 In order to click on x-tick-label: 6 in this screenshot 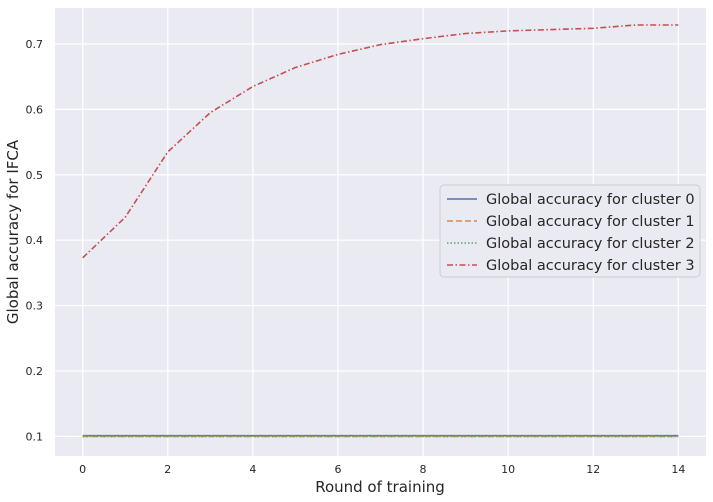, I will do `click(337, 469)`.